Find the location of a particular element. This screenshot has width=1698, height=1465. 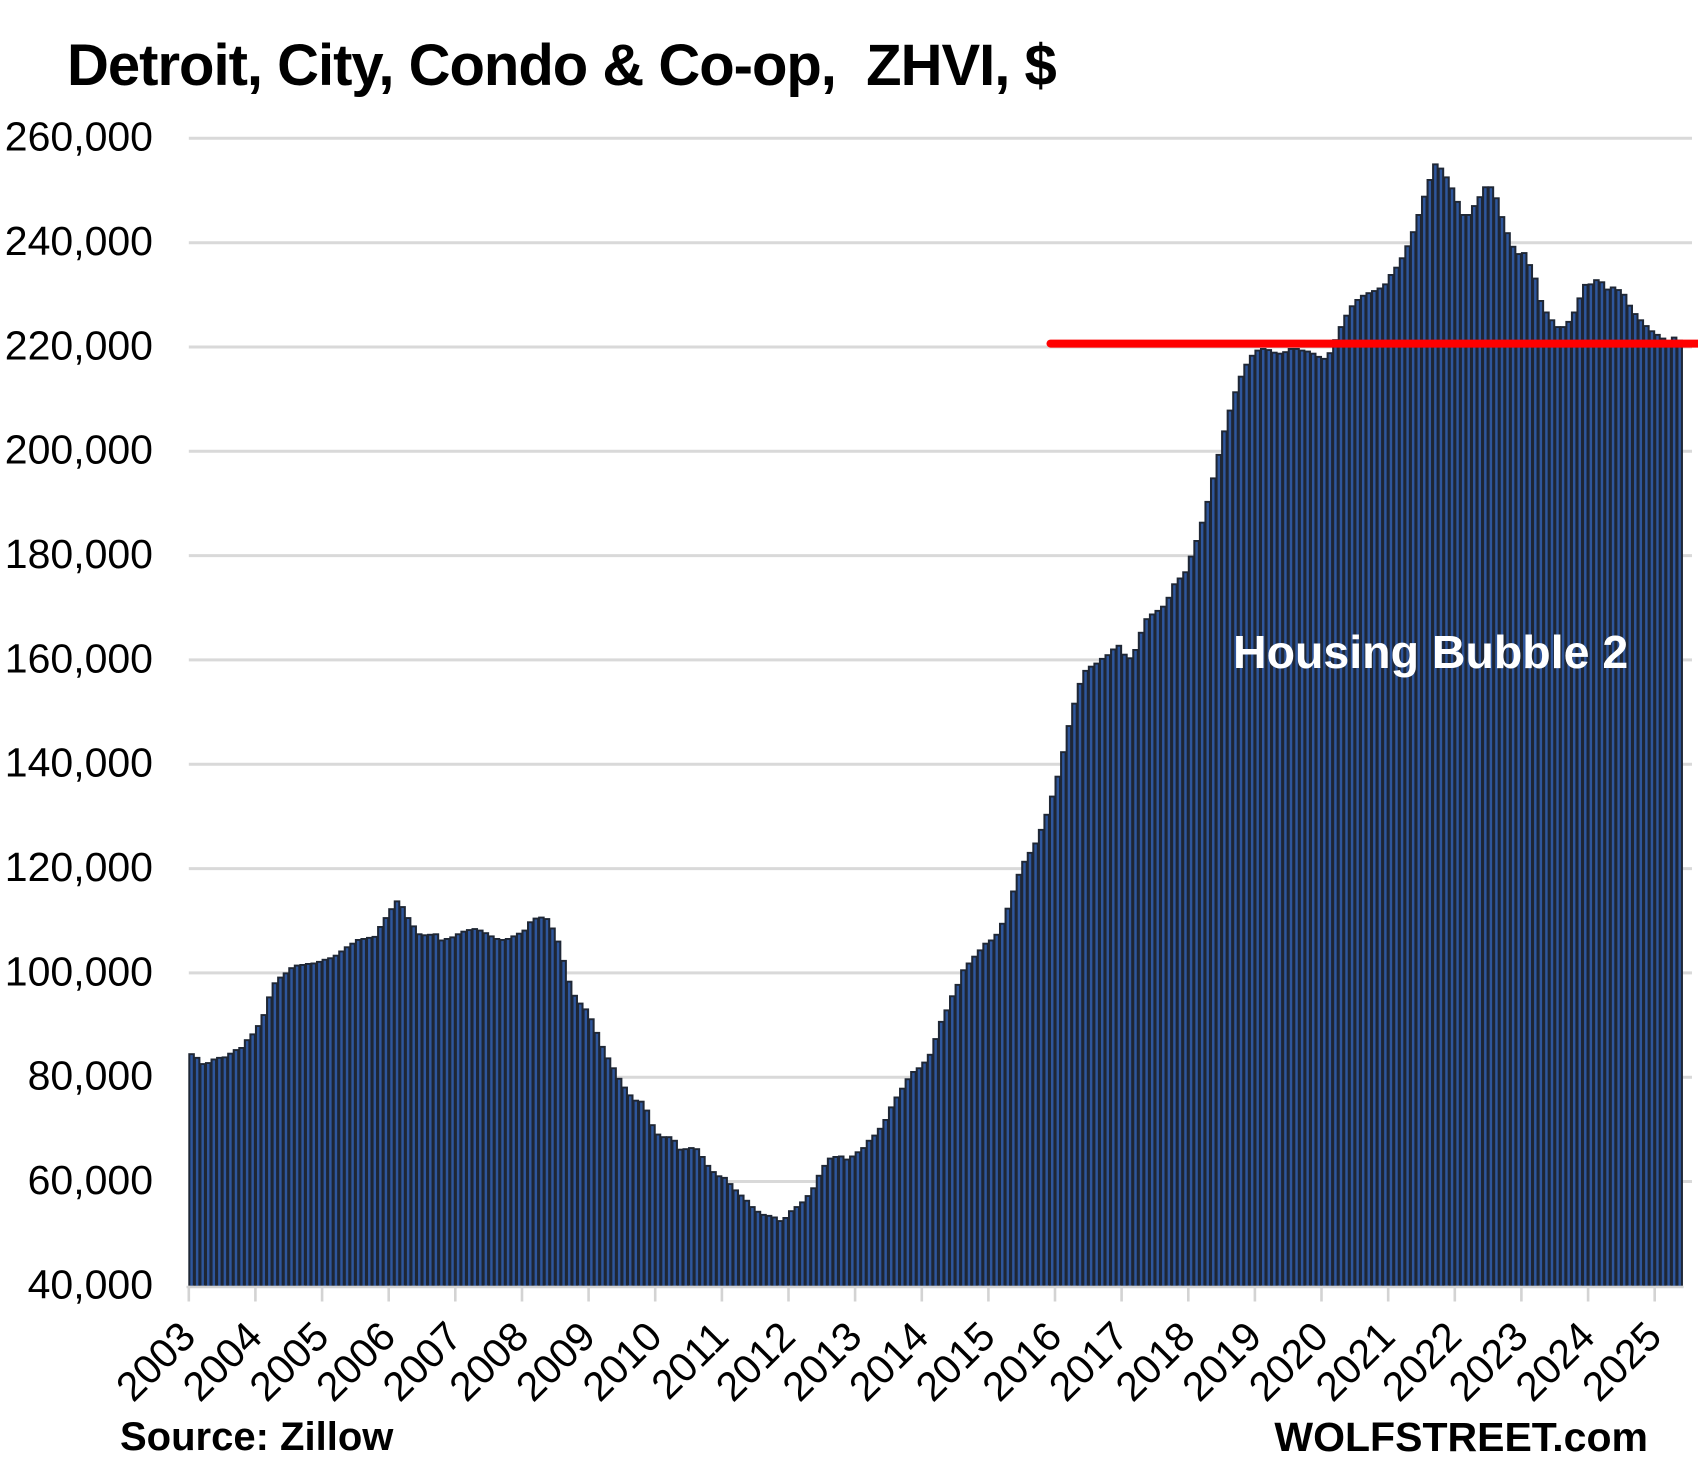

svg-text: 140,000 is located at coordinates (79, 763).